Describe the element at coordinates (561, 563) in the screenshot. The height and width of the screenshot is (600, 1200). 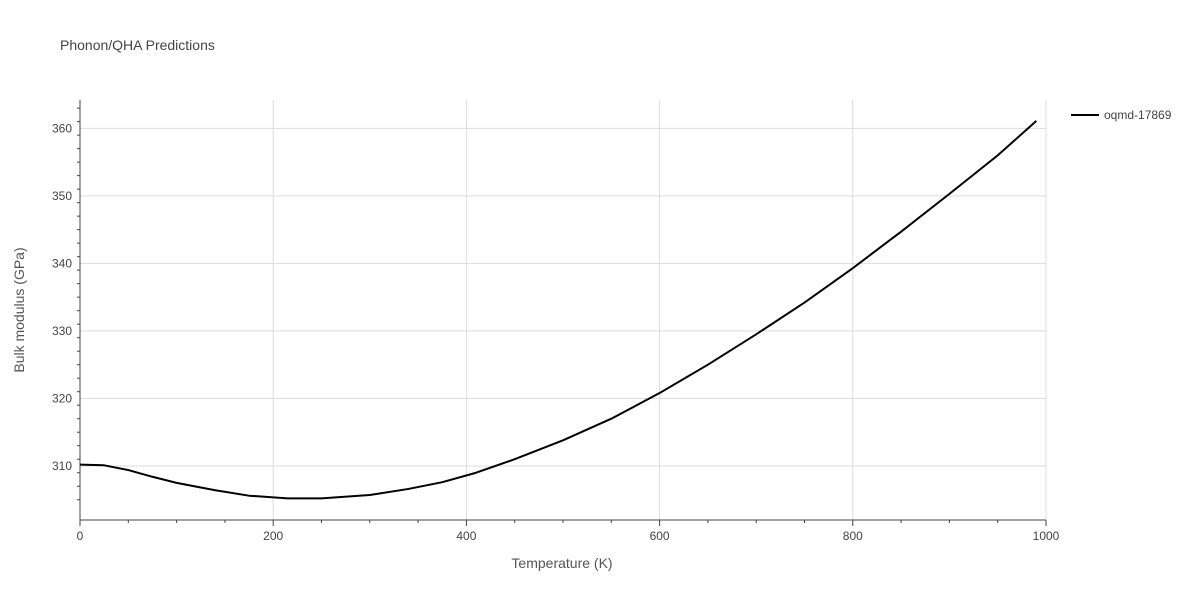
I see `x-axis-title: Temperature (K)` at that location.